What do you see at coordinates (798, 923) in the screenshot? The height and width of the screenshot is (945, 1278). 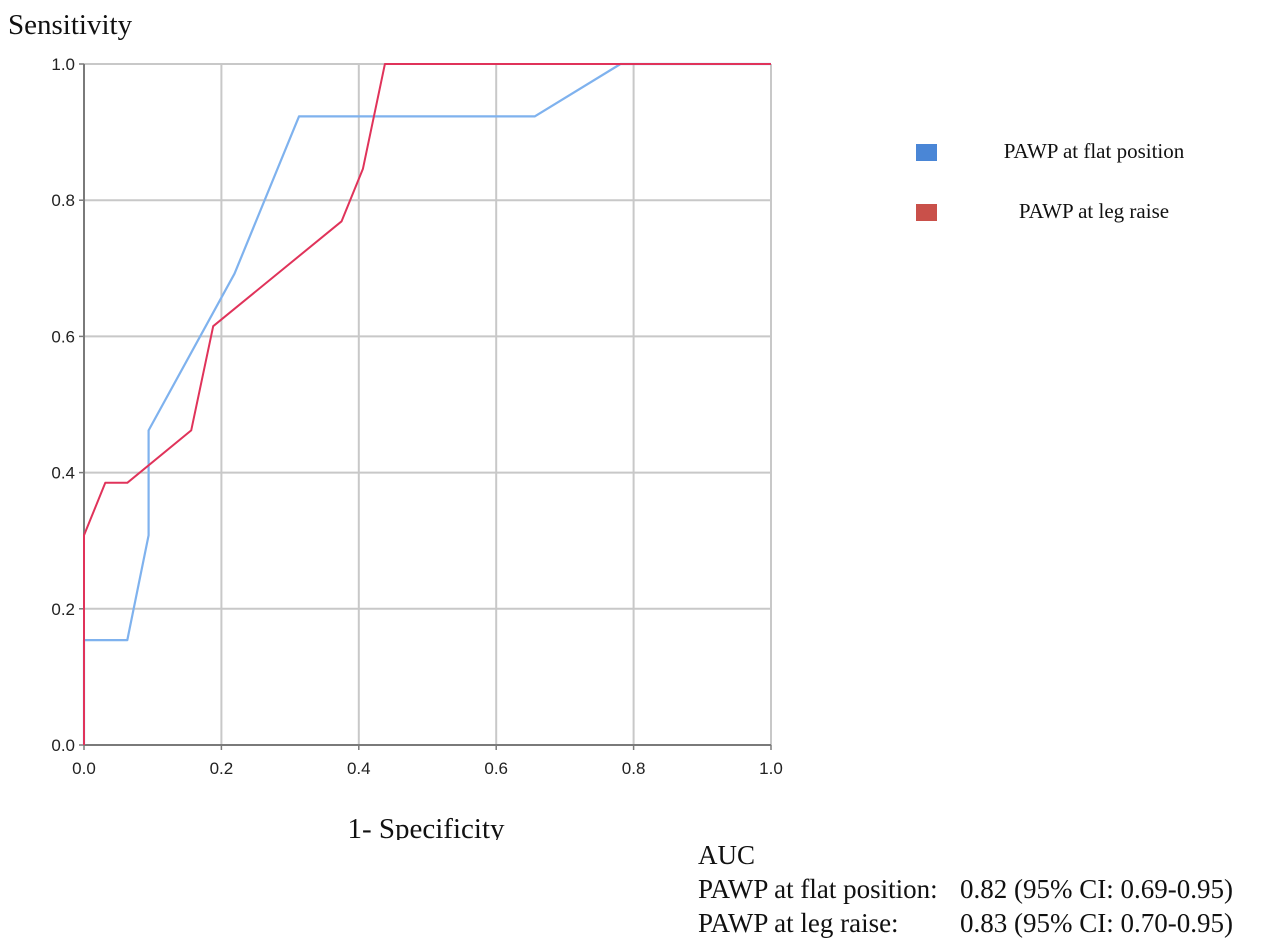 I see `auc-row-label: PAWP at leg raise:` at bounding box center [798, 923].